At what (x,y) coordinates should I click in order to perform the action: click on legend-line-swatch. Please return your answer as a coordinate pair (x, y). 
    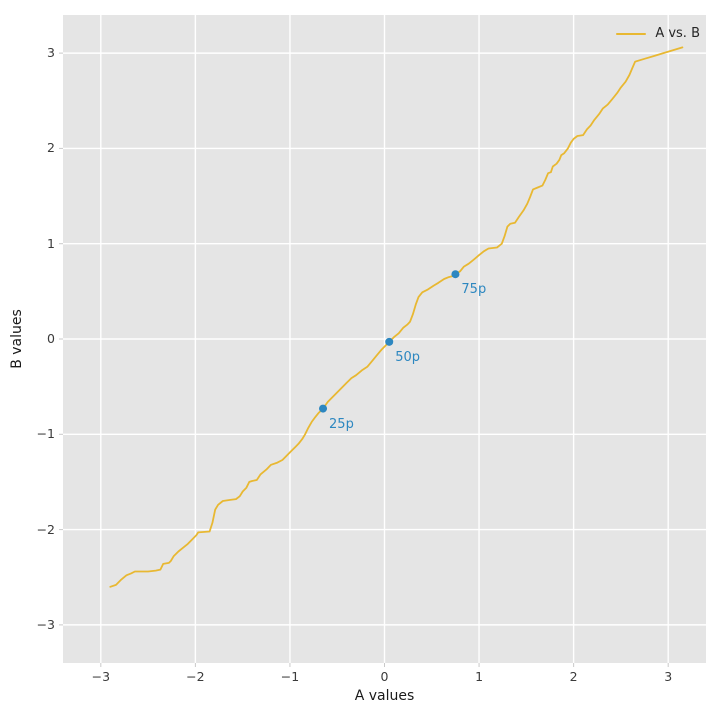
    Looking at the image, I should click on (631, 33).